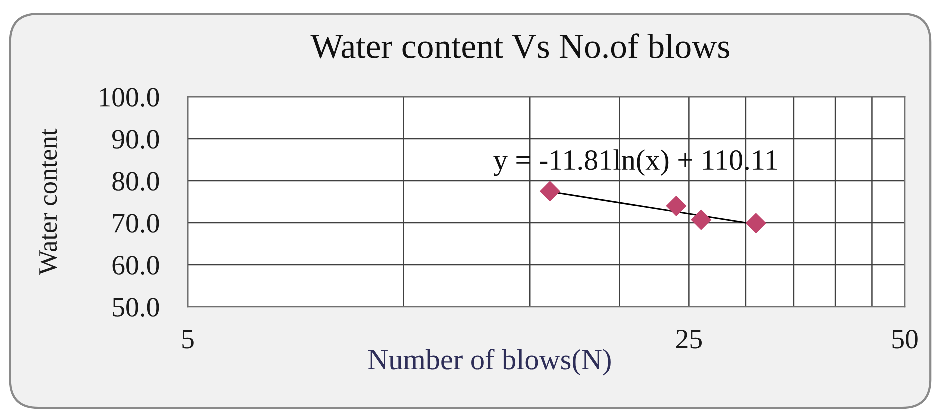  I want to click on x-tick-label: 25, so click(689, 339).